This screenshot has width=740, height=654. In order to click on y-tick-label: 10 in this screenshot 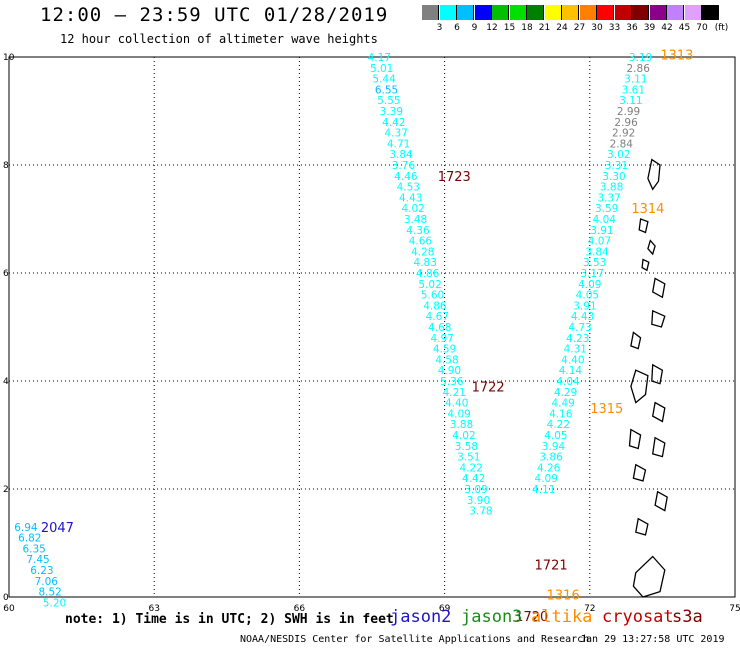, I will do `click(9, 58)`.